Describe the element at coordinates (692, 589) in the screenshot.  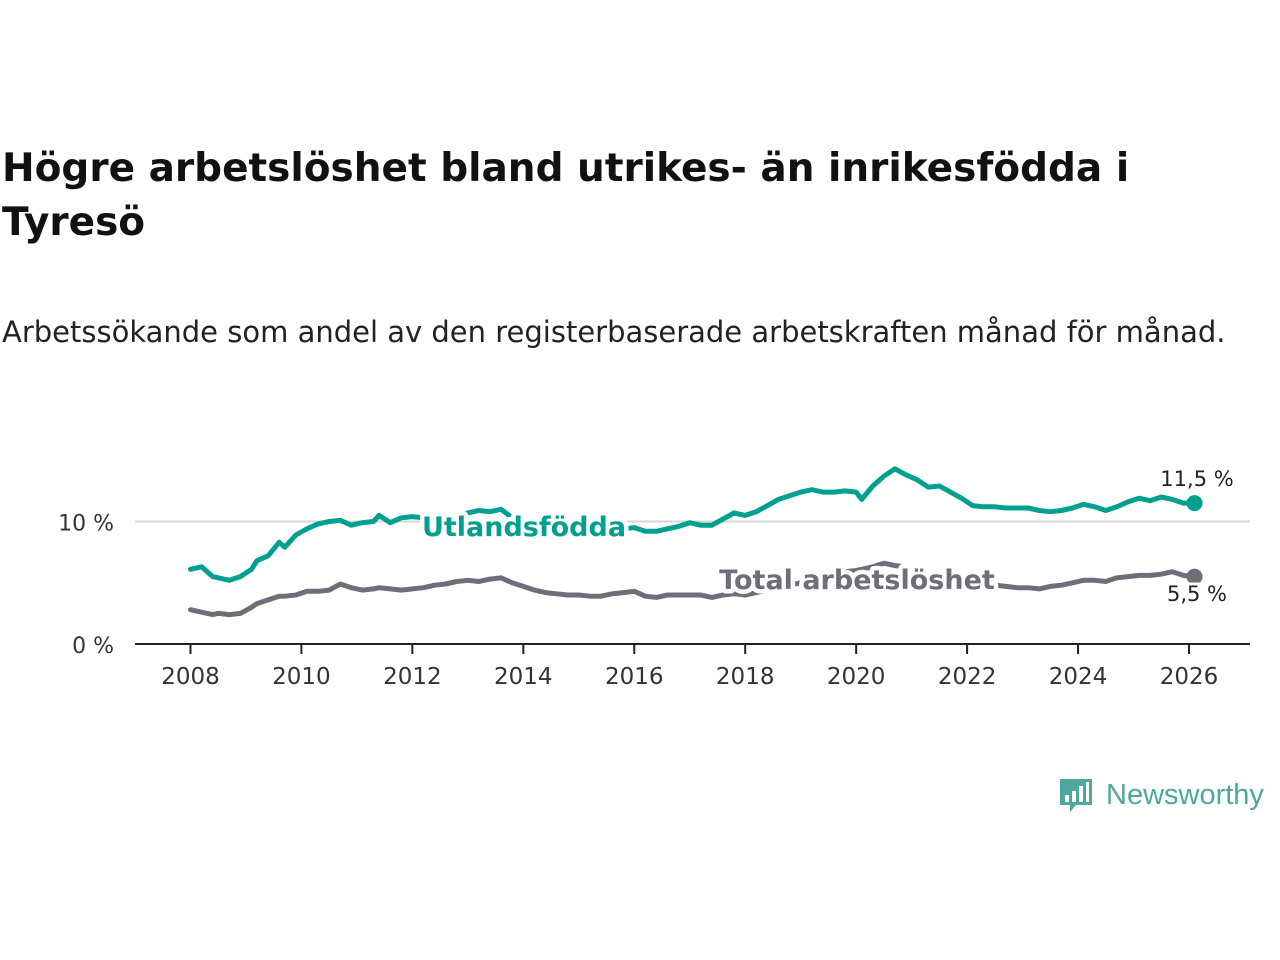
I see `series-line-total` at that location.